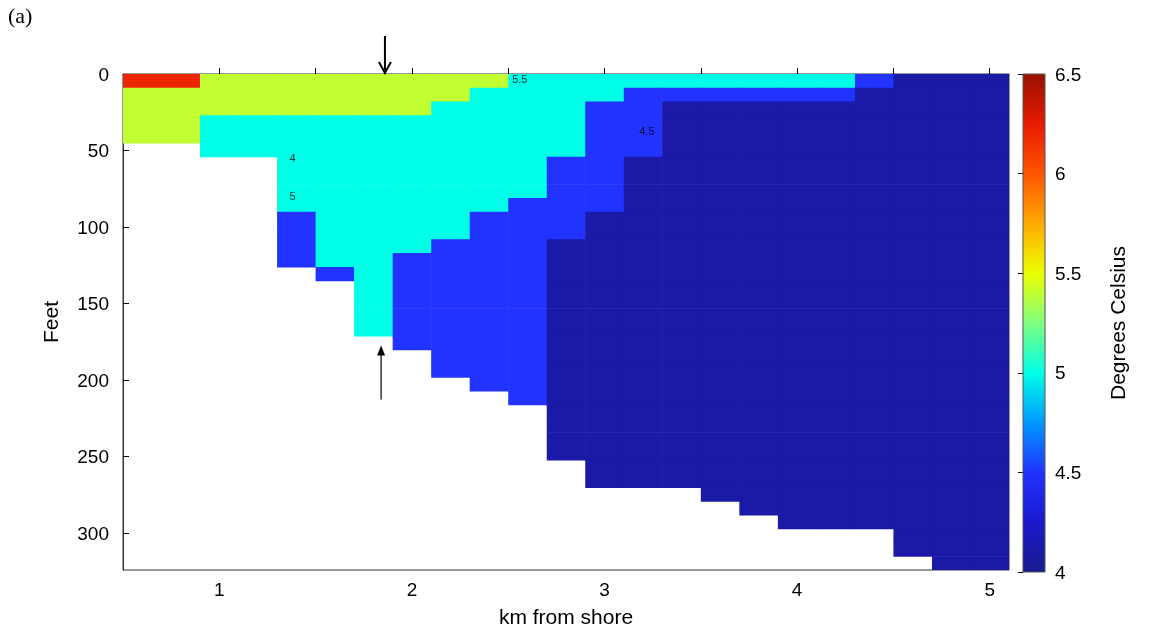 The width and height of the screenshot is (1158, 632). What do you see at coordinates (990, 589) in the screenshot?
I see `x-tick-label: 5` at bounding box center [990, 589].